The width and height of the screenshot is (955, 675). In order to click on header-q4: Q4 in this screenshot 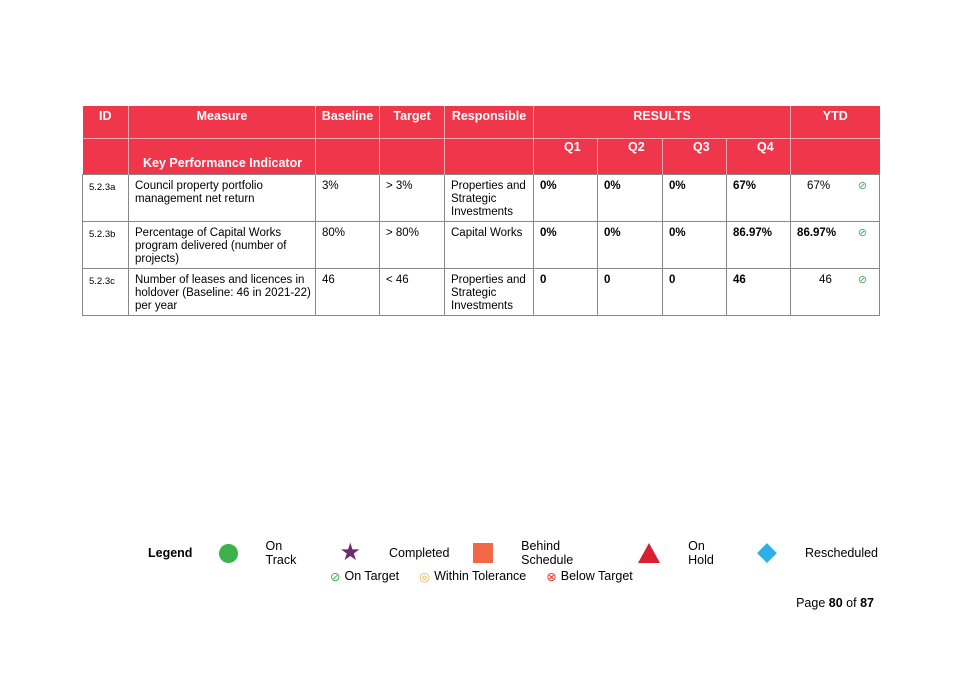, I will do `click(759, 146)`.